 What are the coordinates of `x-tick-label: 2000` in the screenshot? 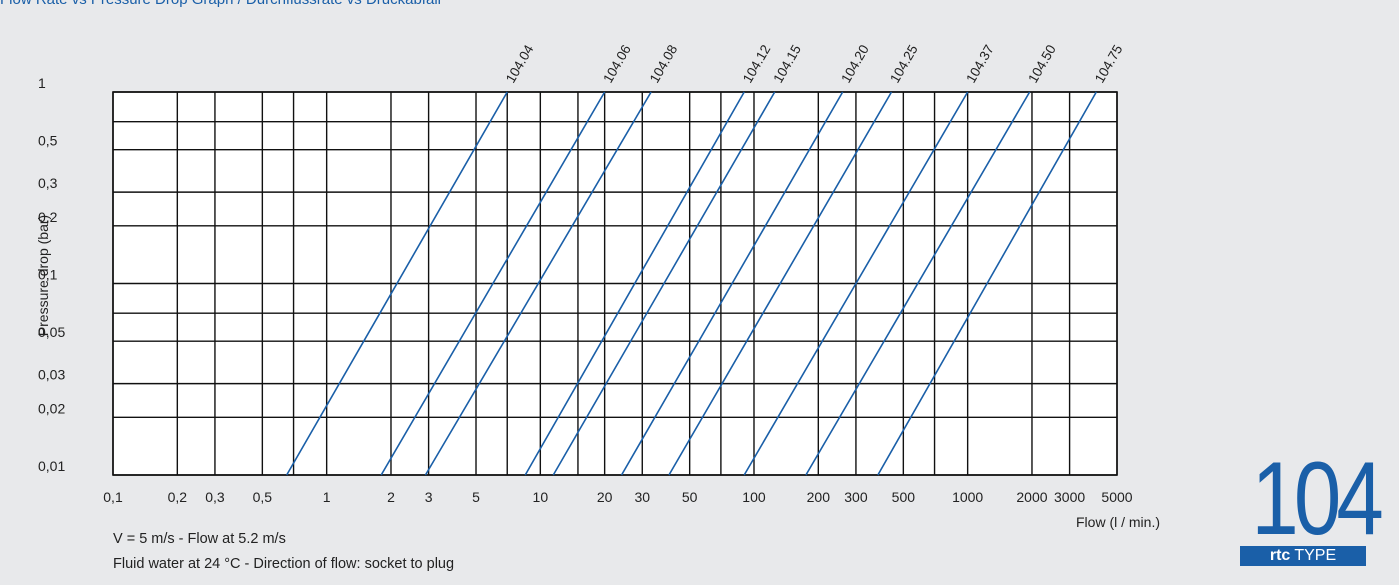 It's located at (1031, 497).